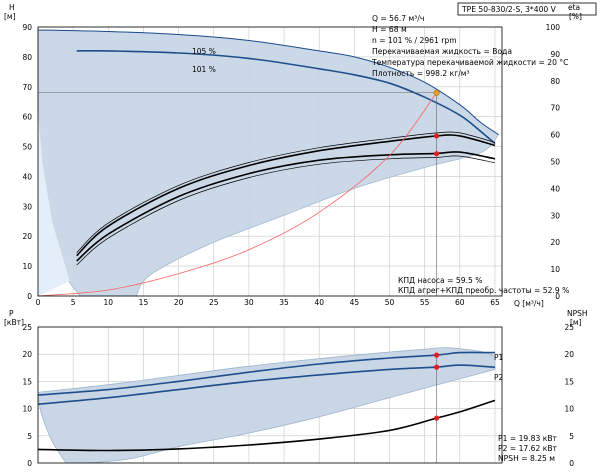 This screenshot has width=600, height=474. What do you see at coordinates (509, 9) in the screenshot?
I see `chart-title: TPE 50-830/2-S, 3*400 V` at bounding box center [509, 9].